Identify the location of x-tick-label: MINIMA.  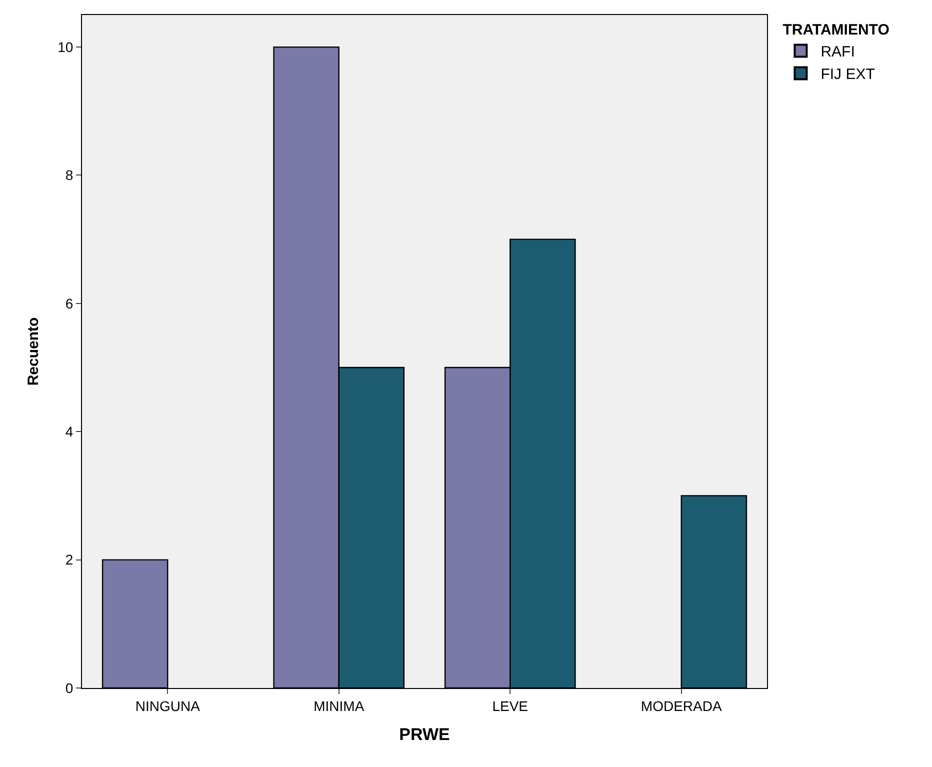
(339, 706).